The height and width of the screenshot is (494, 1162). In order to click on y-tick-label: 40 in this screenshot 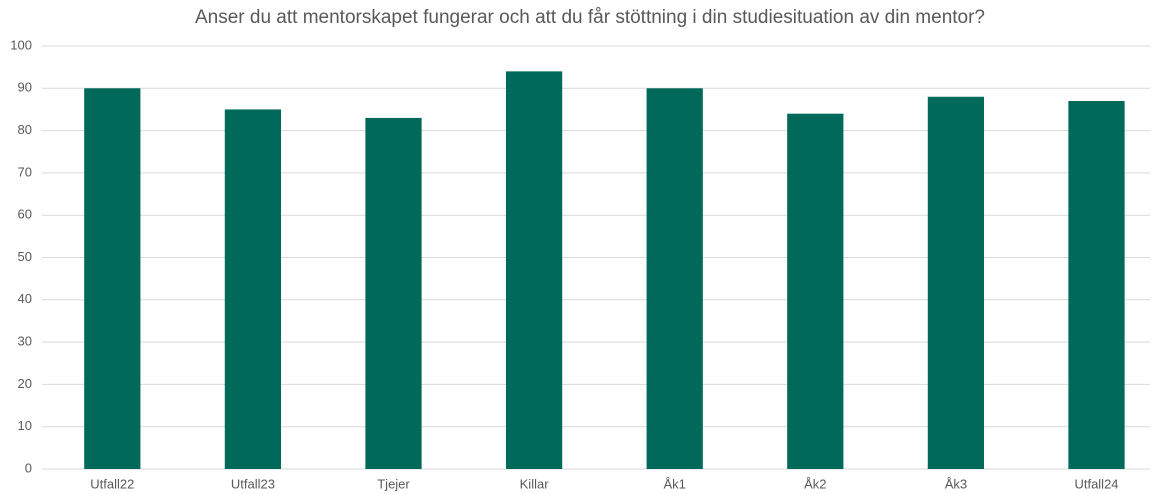, I will do `click(25, 298)`.